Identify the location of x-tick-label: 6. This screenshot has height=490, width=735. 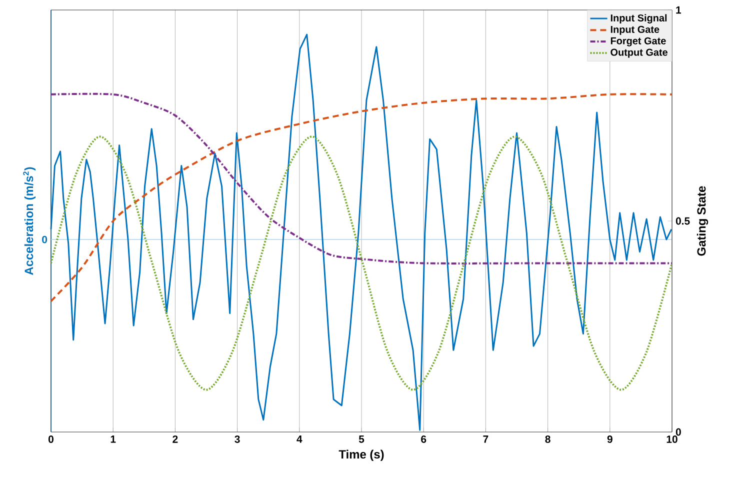
(423, 439).